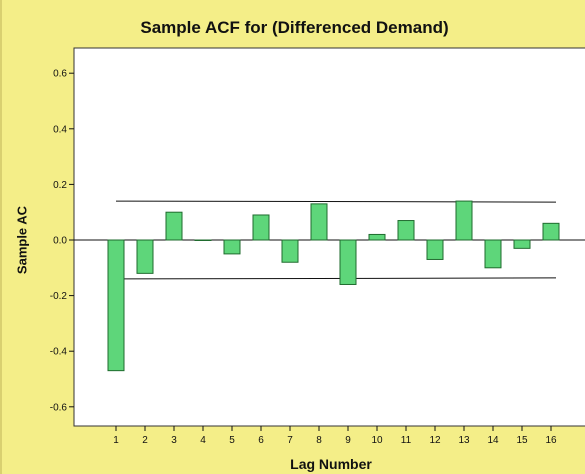 This screenshot has width=585, height=474. Describe the element at coordinates (522, 440) in the screenshot. I see `x-tick-label: 15` at that location.